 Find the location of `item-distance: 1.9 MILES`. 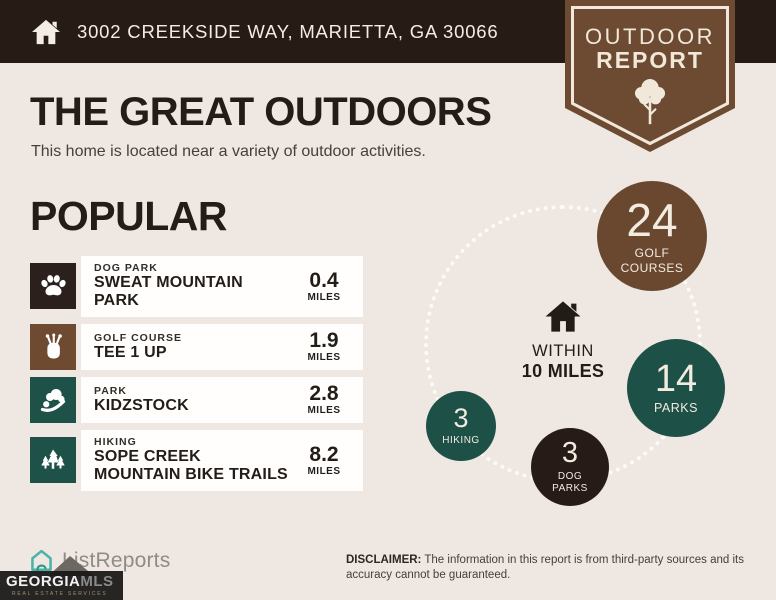

item-distance: 1.9 MILES is located at coordinates (324, 346).